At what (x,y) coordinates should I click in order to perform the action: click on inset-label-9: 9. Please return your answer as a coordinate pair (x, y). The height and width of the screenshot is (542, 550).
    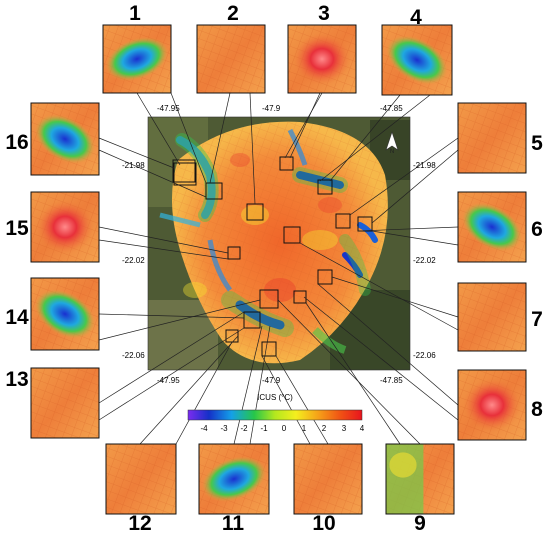
    Looking at the image, I should click on (420, 523).